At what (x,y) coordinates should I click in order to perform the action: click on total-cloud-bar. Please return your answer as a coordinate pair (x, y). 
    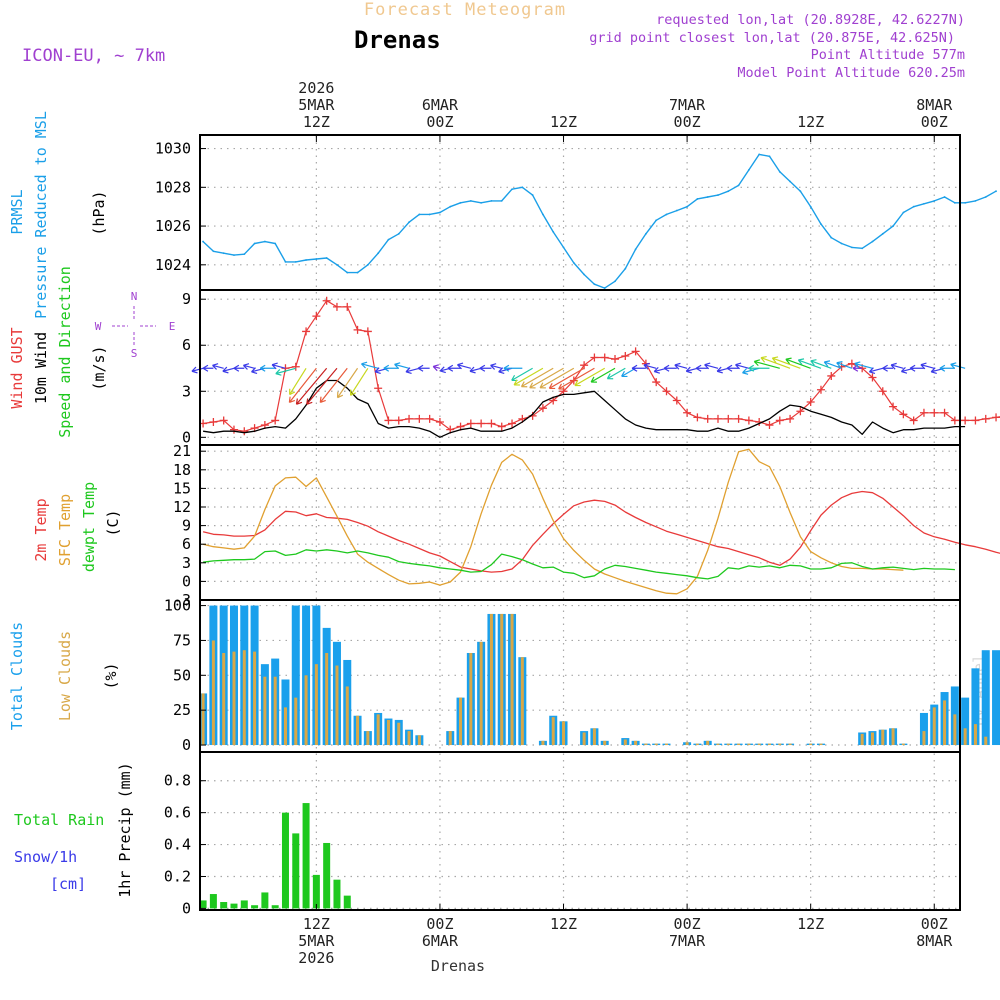
    Looking at the image, I should click on (295, 675).